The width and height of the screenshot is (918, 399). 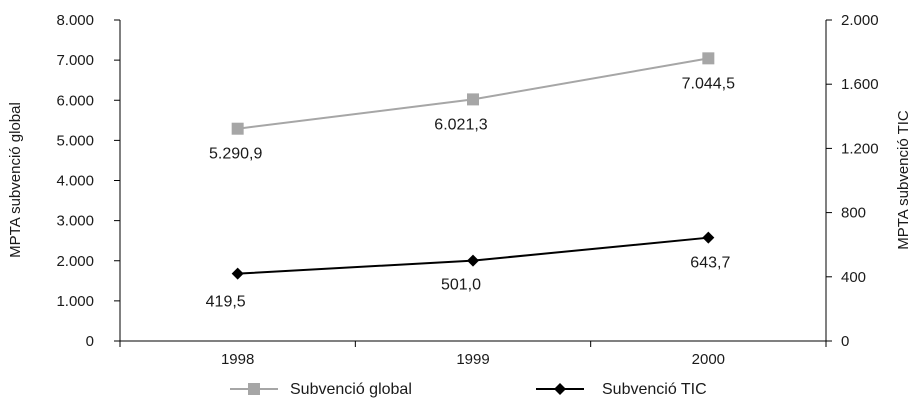 I want to click on left-axis-title: MPTA subvenció global, so click(x=15, y=180).